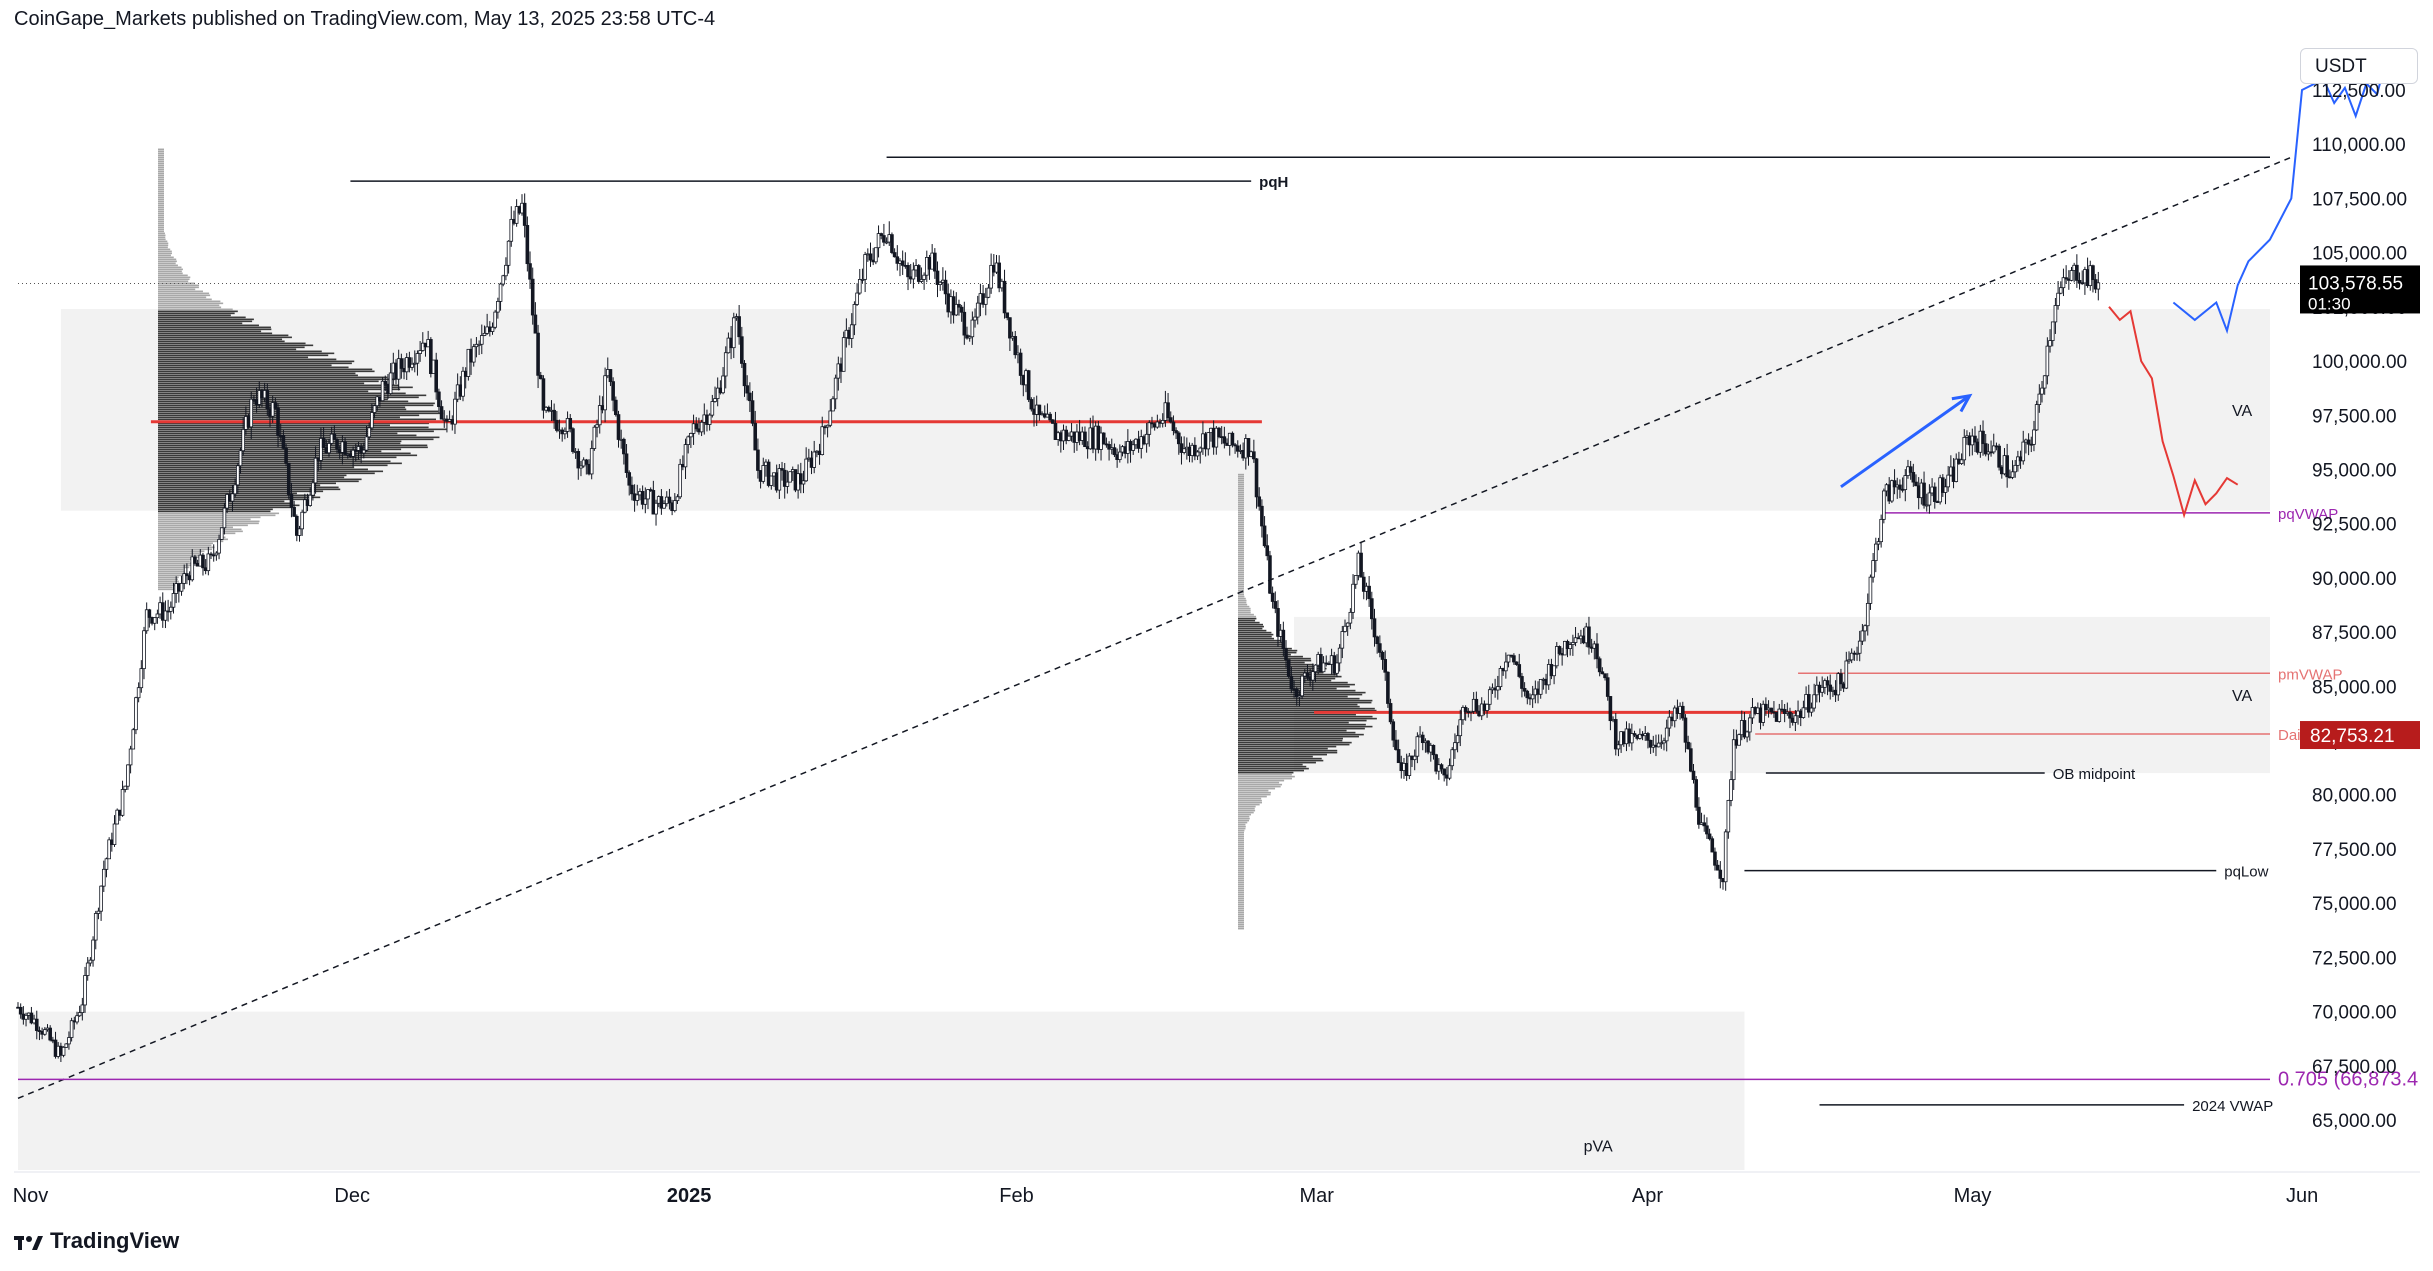 The image size is (2433, 1271). What do you see at coordinates (2354, 416) in the screenshot?
I see `price-tick-13: 97,500.00` at bounding box center [2354, 416].